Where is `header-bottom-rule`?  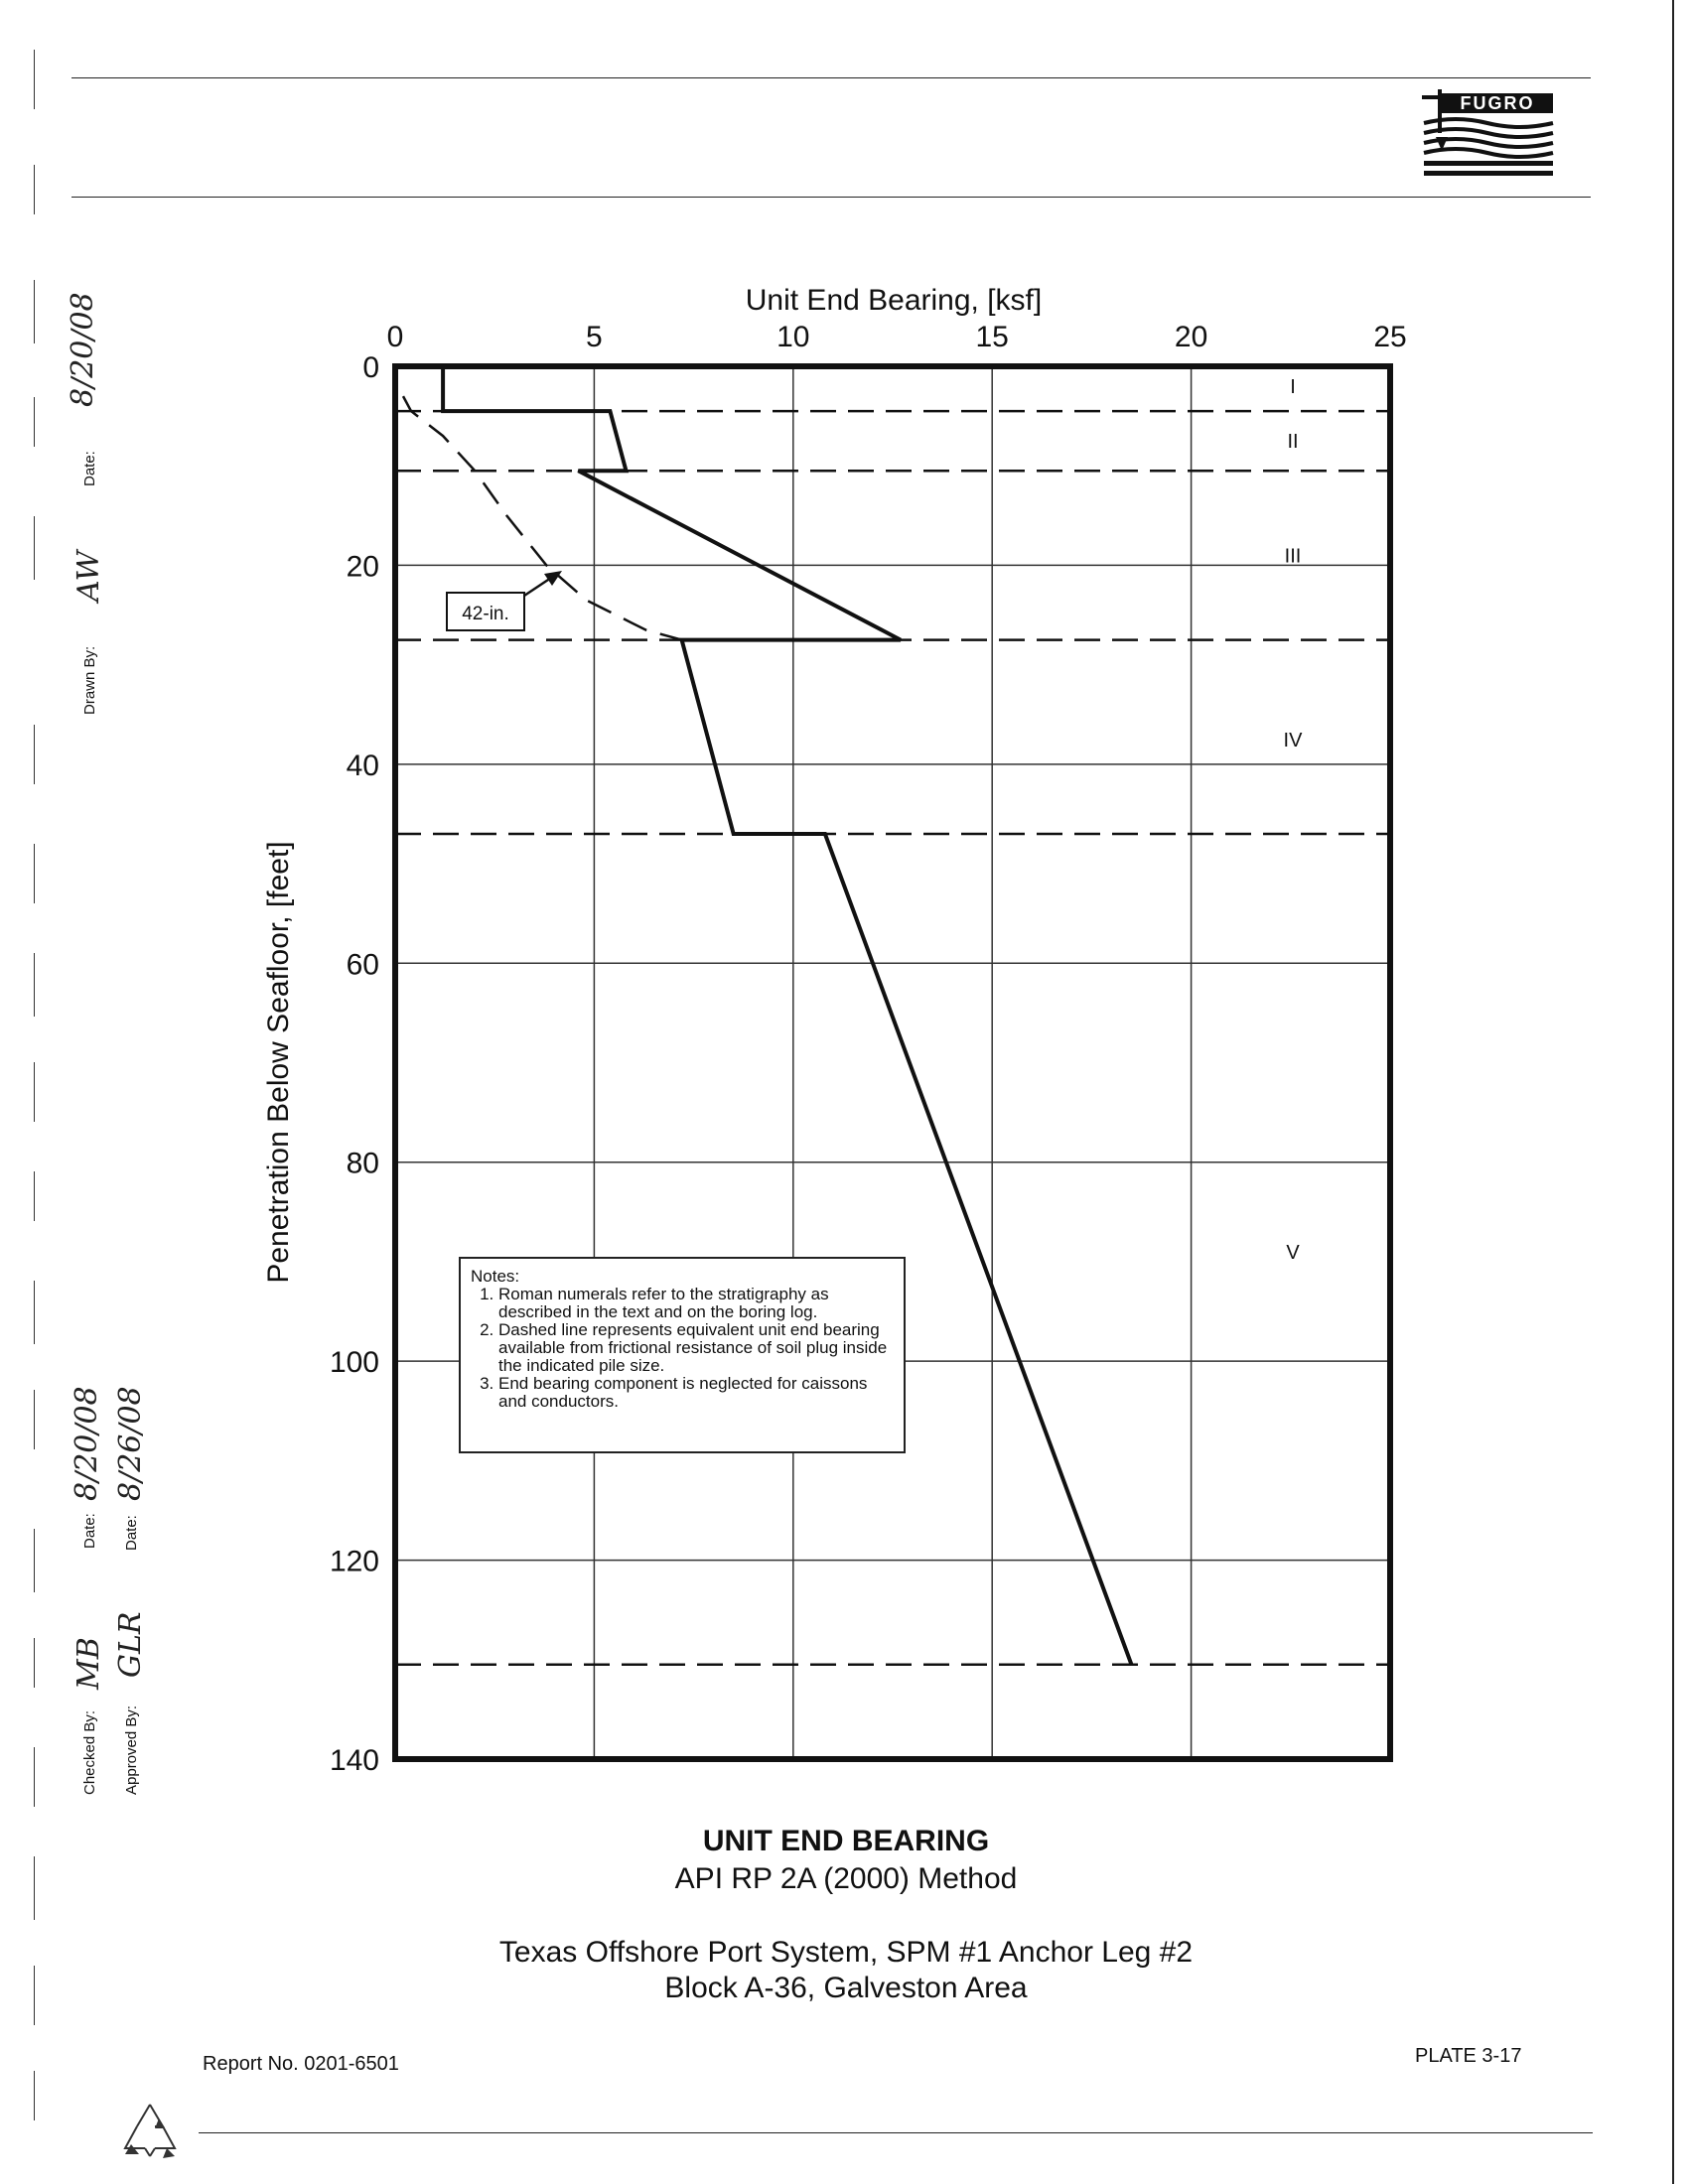
header-bottom-rule is located at coordinates (831, 197).